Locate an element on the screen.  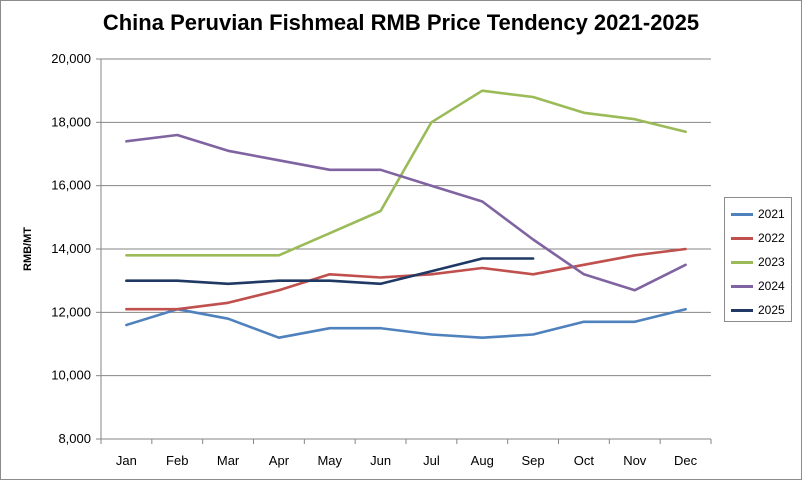
x-tick-label: Jul is located at coordinates (431, 460).